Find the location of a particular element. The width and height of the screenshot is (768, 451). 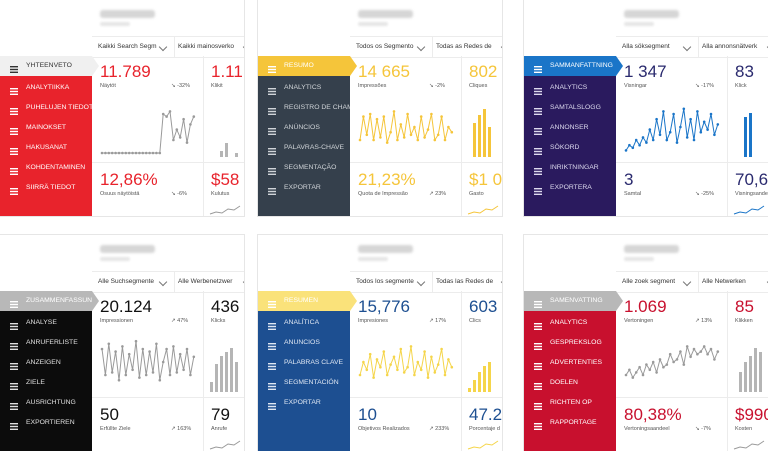

sidebar-item-4: ZIELE is located at coordinates (46, 383).